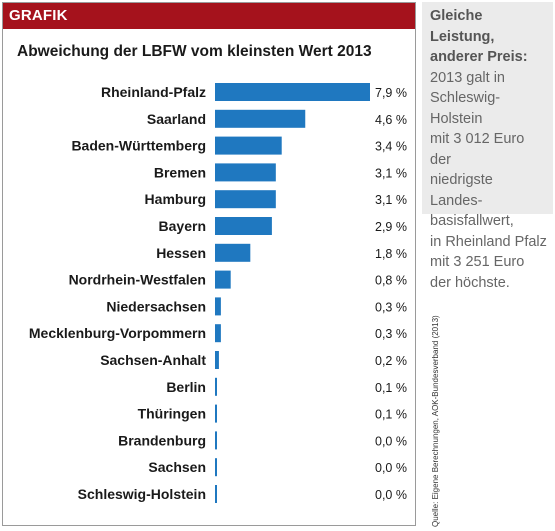  I want to click on value-label: 2,9 %, so click(391, 227).